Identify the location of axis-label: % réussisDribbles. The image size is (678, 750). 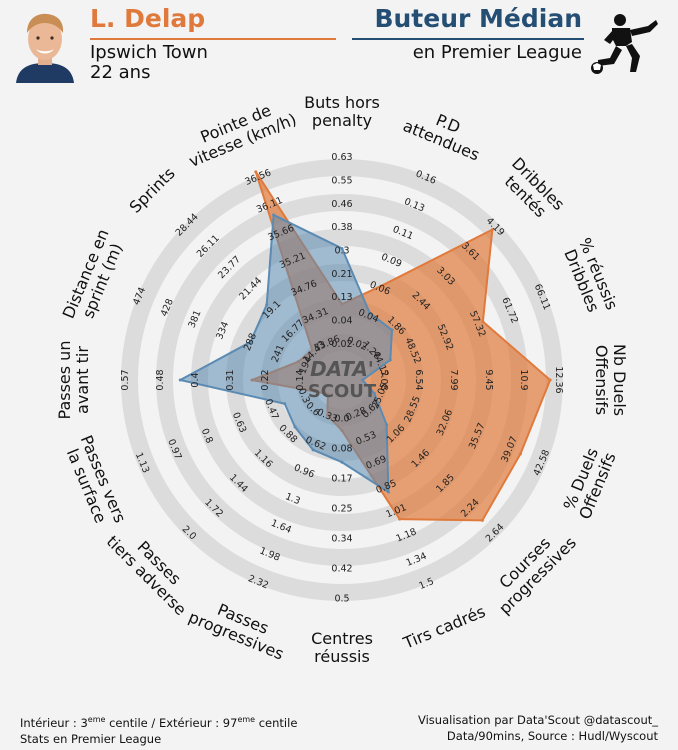
(589, 277).